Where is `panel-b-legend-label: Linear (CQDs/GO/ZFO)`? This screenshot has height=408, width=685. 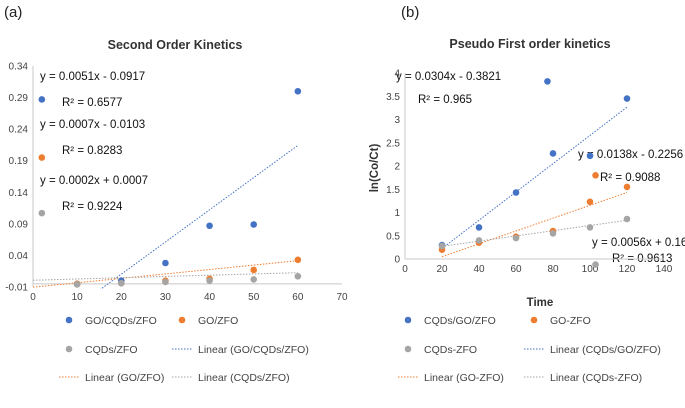 panel-b-legend-label: Linear (CQDs/GO/ZFO) is located at coordinates (605, 350).